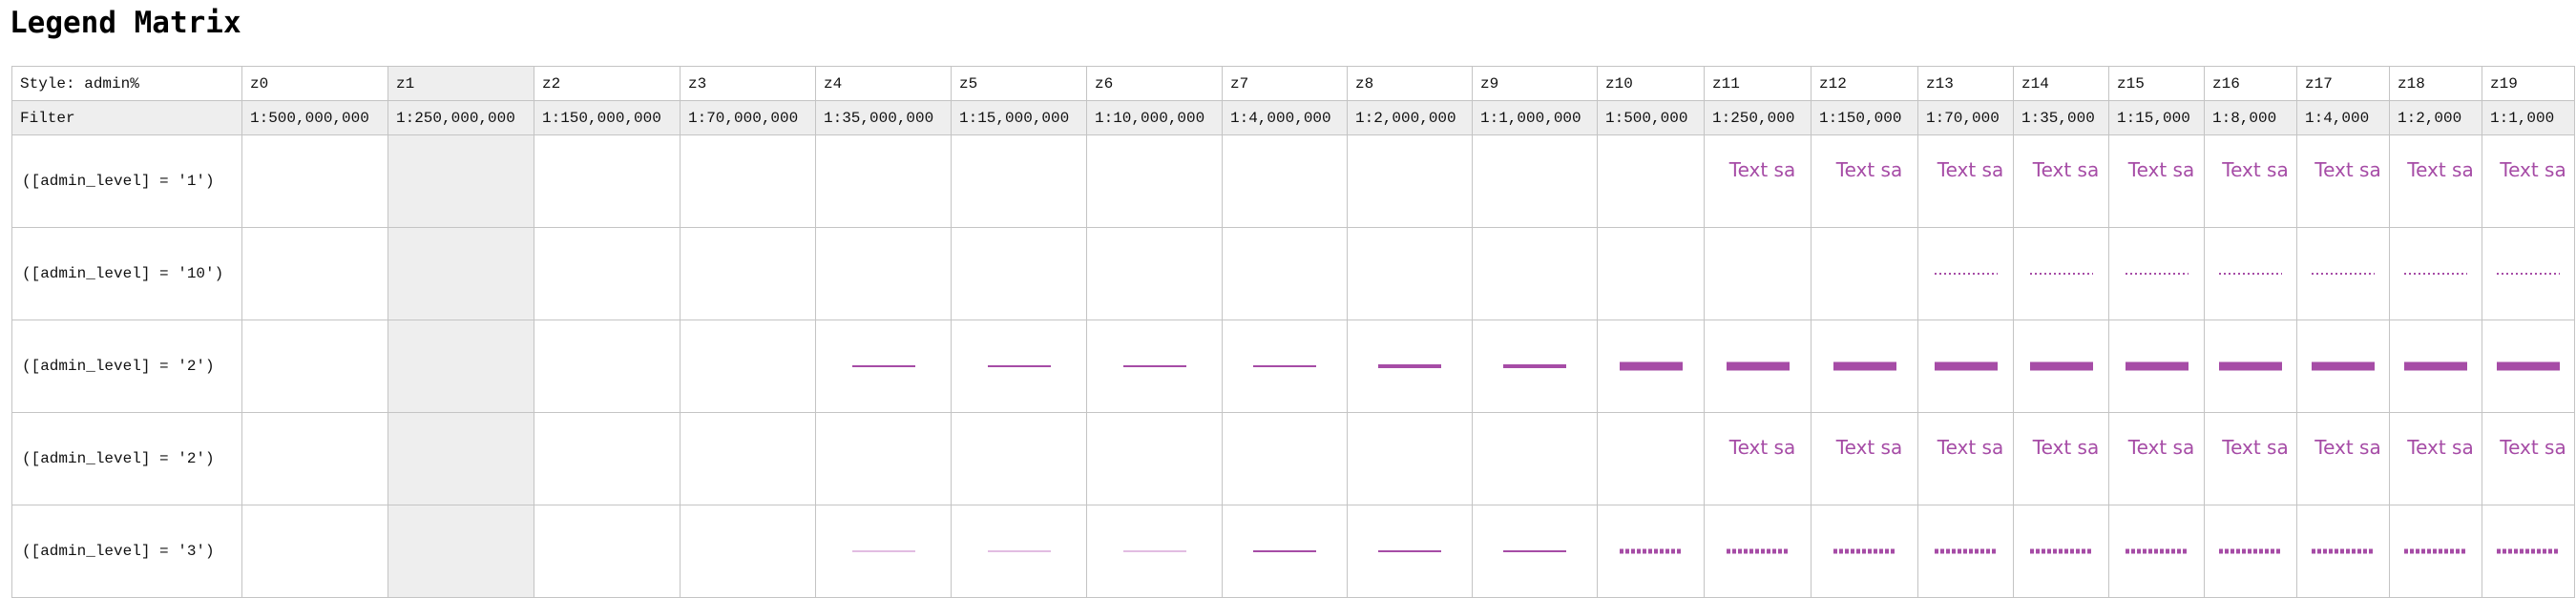  What do you see at coordinates (126, 181) in the screenshot?
I see `rule-filter-cell: ([admin_level] = '1')` at bounding box center [126, 181].